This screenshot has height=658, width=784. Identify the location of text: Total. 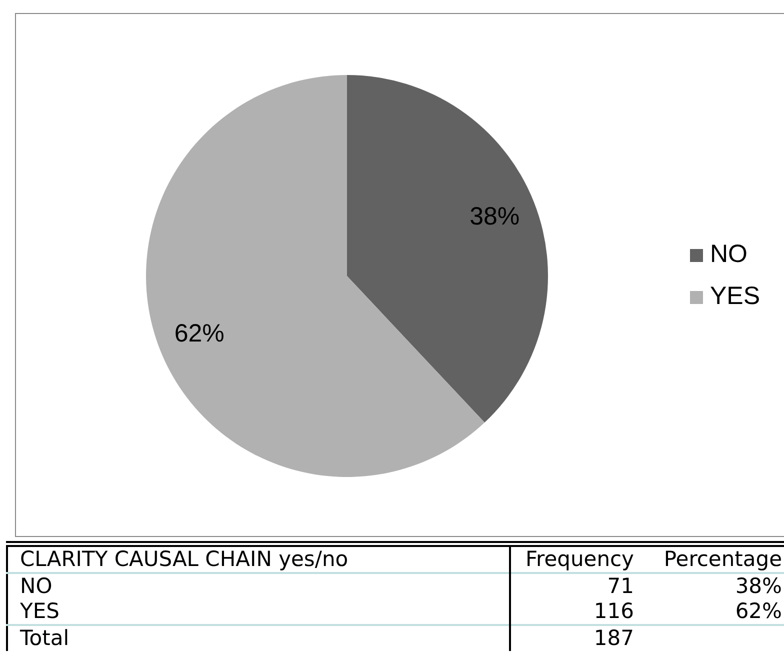
(44, 638).